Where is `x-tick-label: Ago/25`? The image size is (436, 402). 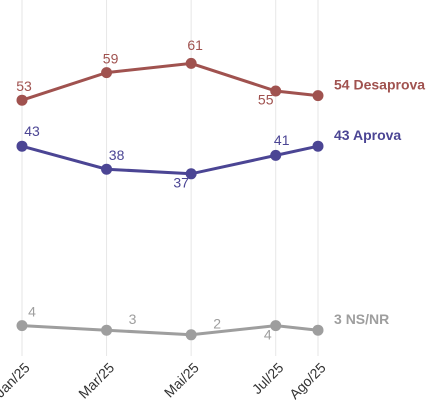 x-tick-label: Ago/25 is located at coordinates (307, 380).